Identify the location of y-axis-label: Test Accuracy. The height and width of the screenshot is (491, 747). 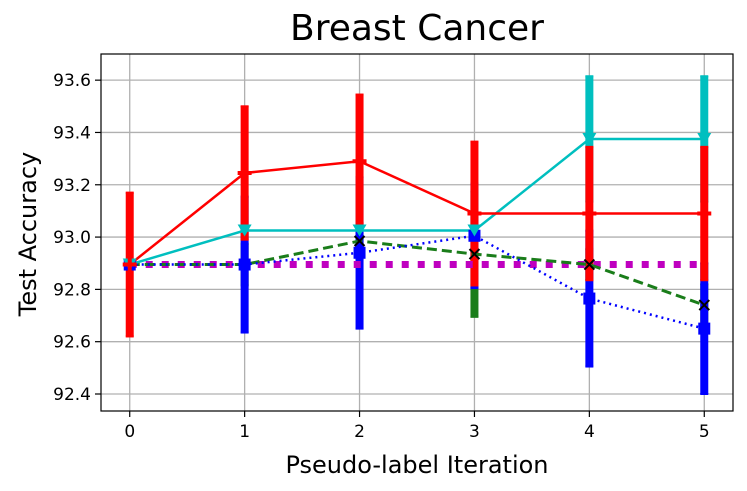
(28, 234).